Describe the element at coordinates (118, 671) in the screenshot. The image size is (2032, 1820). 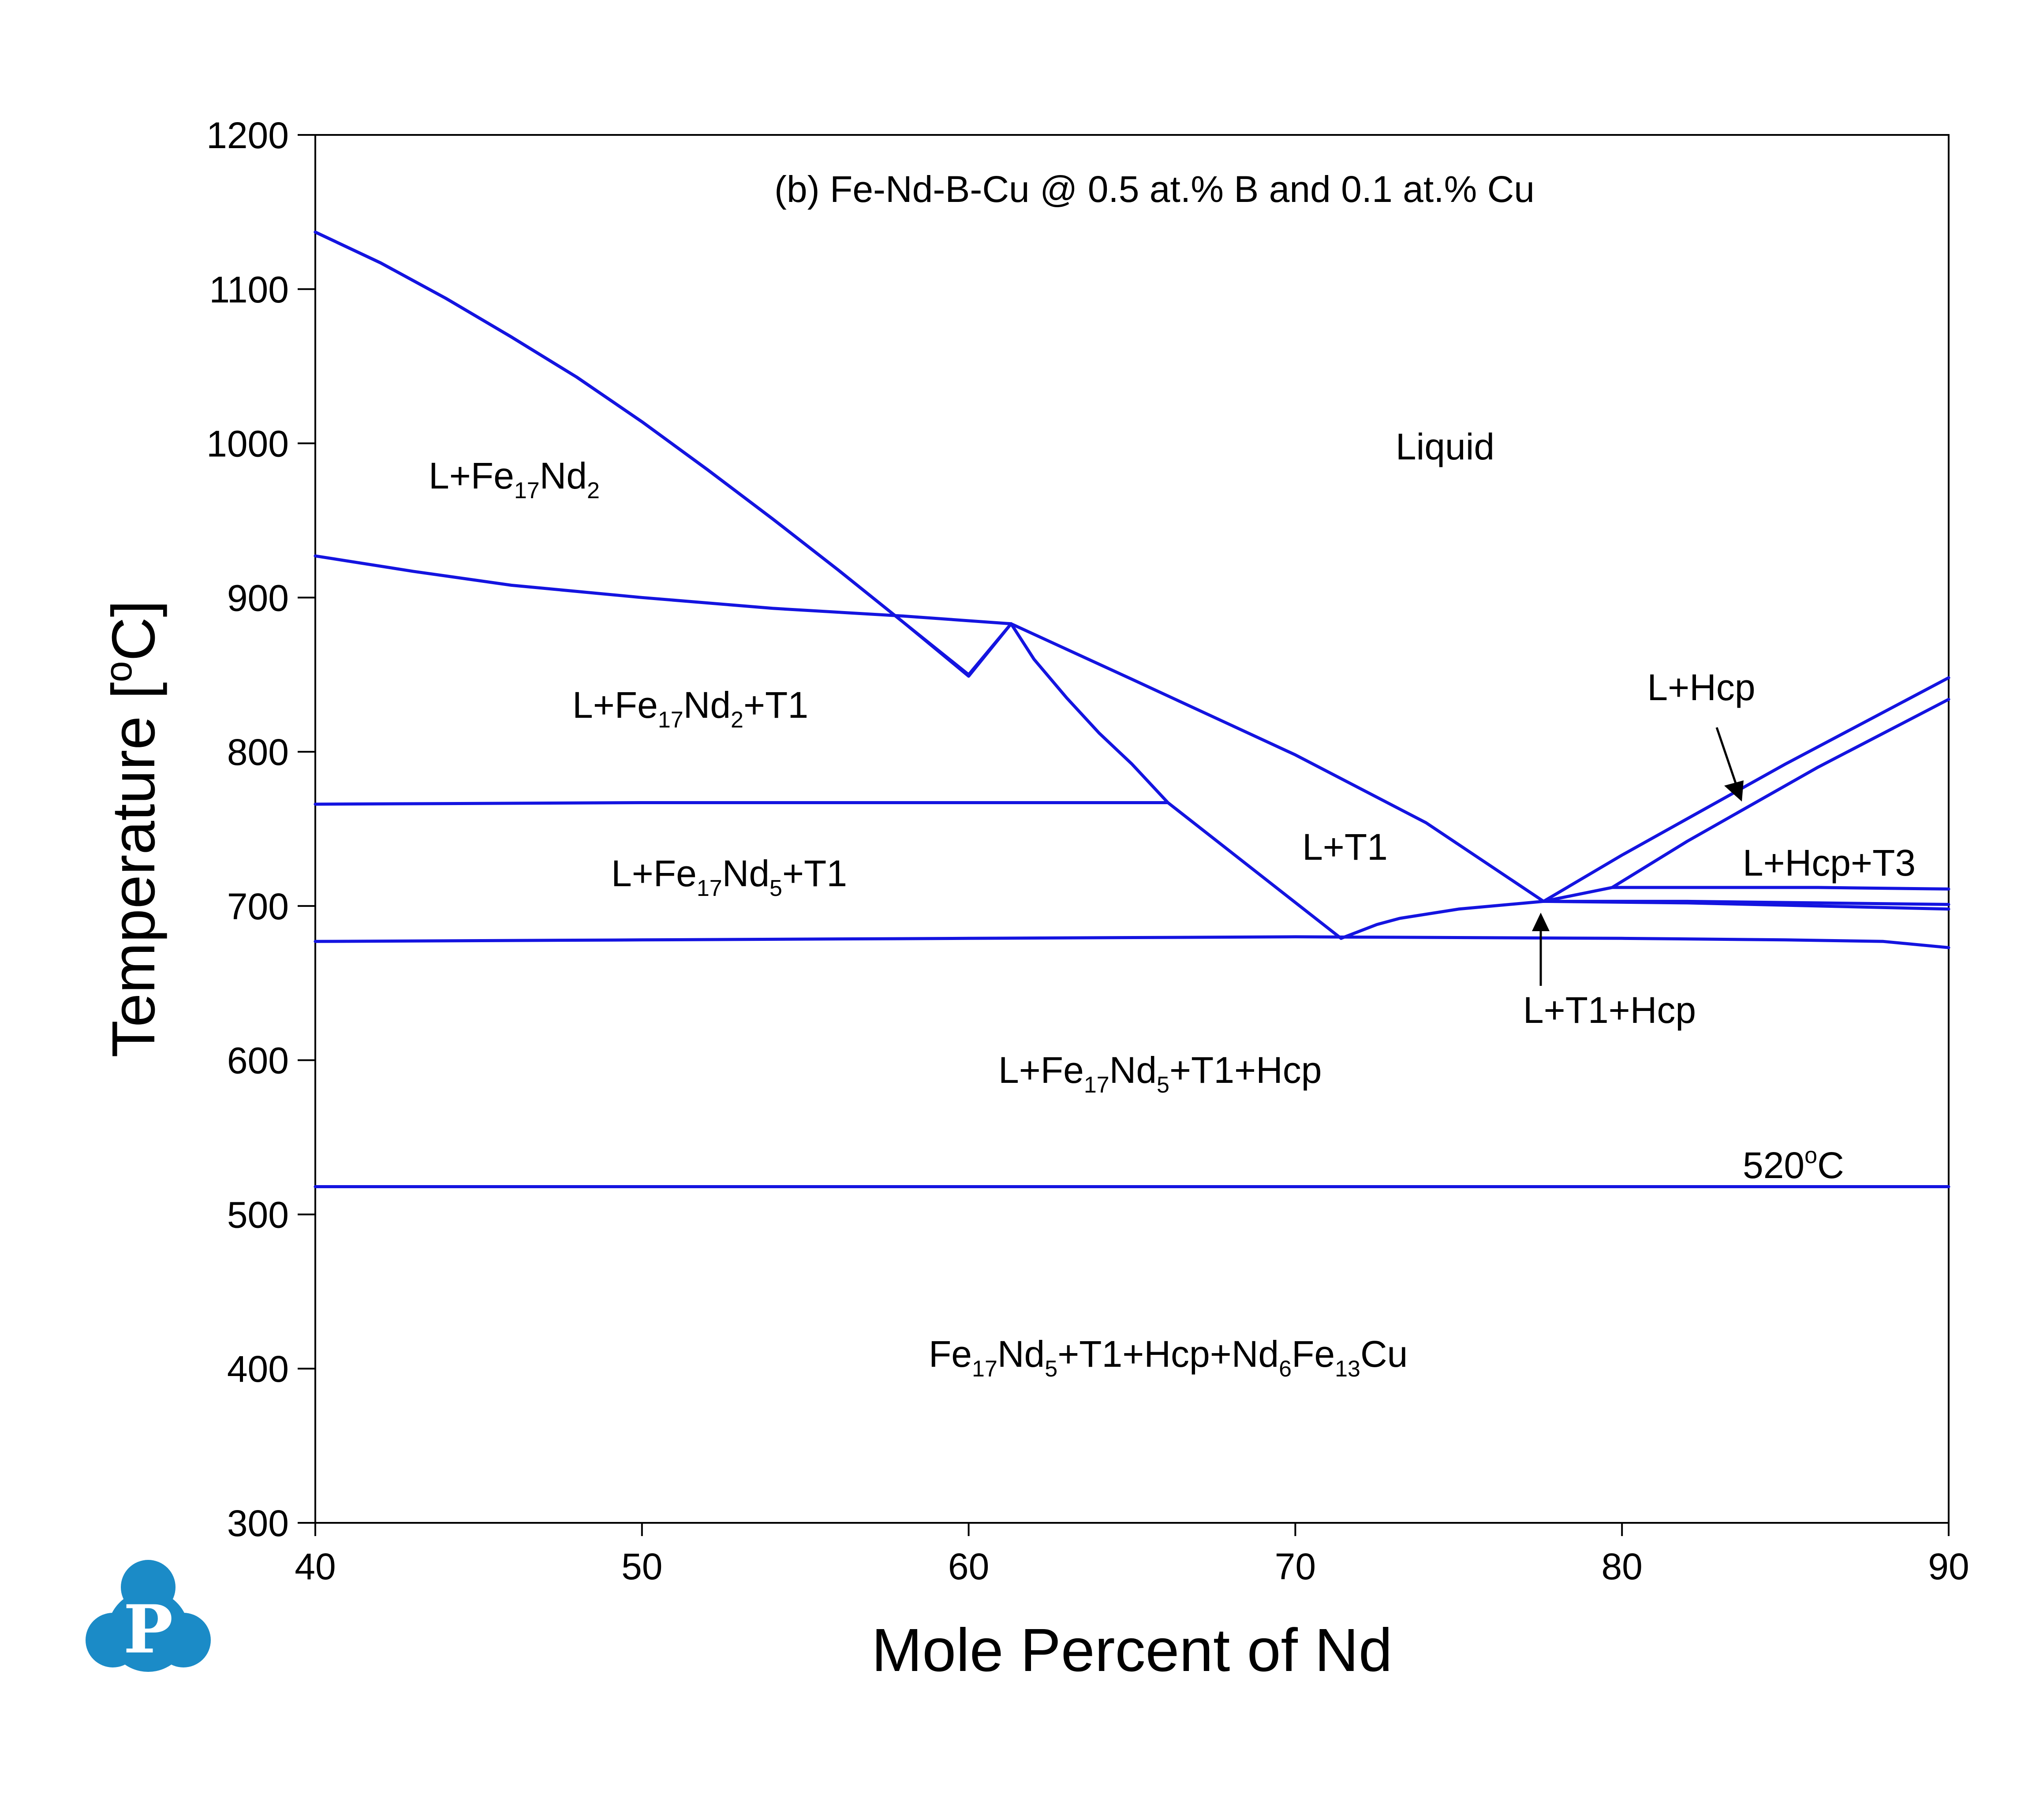
I see `y-axis-title-degree: o` at that location.